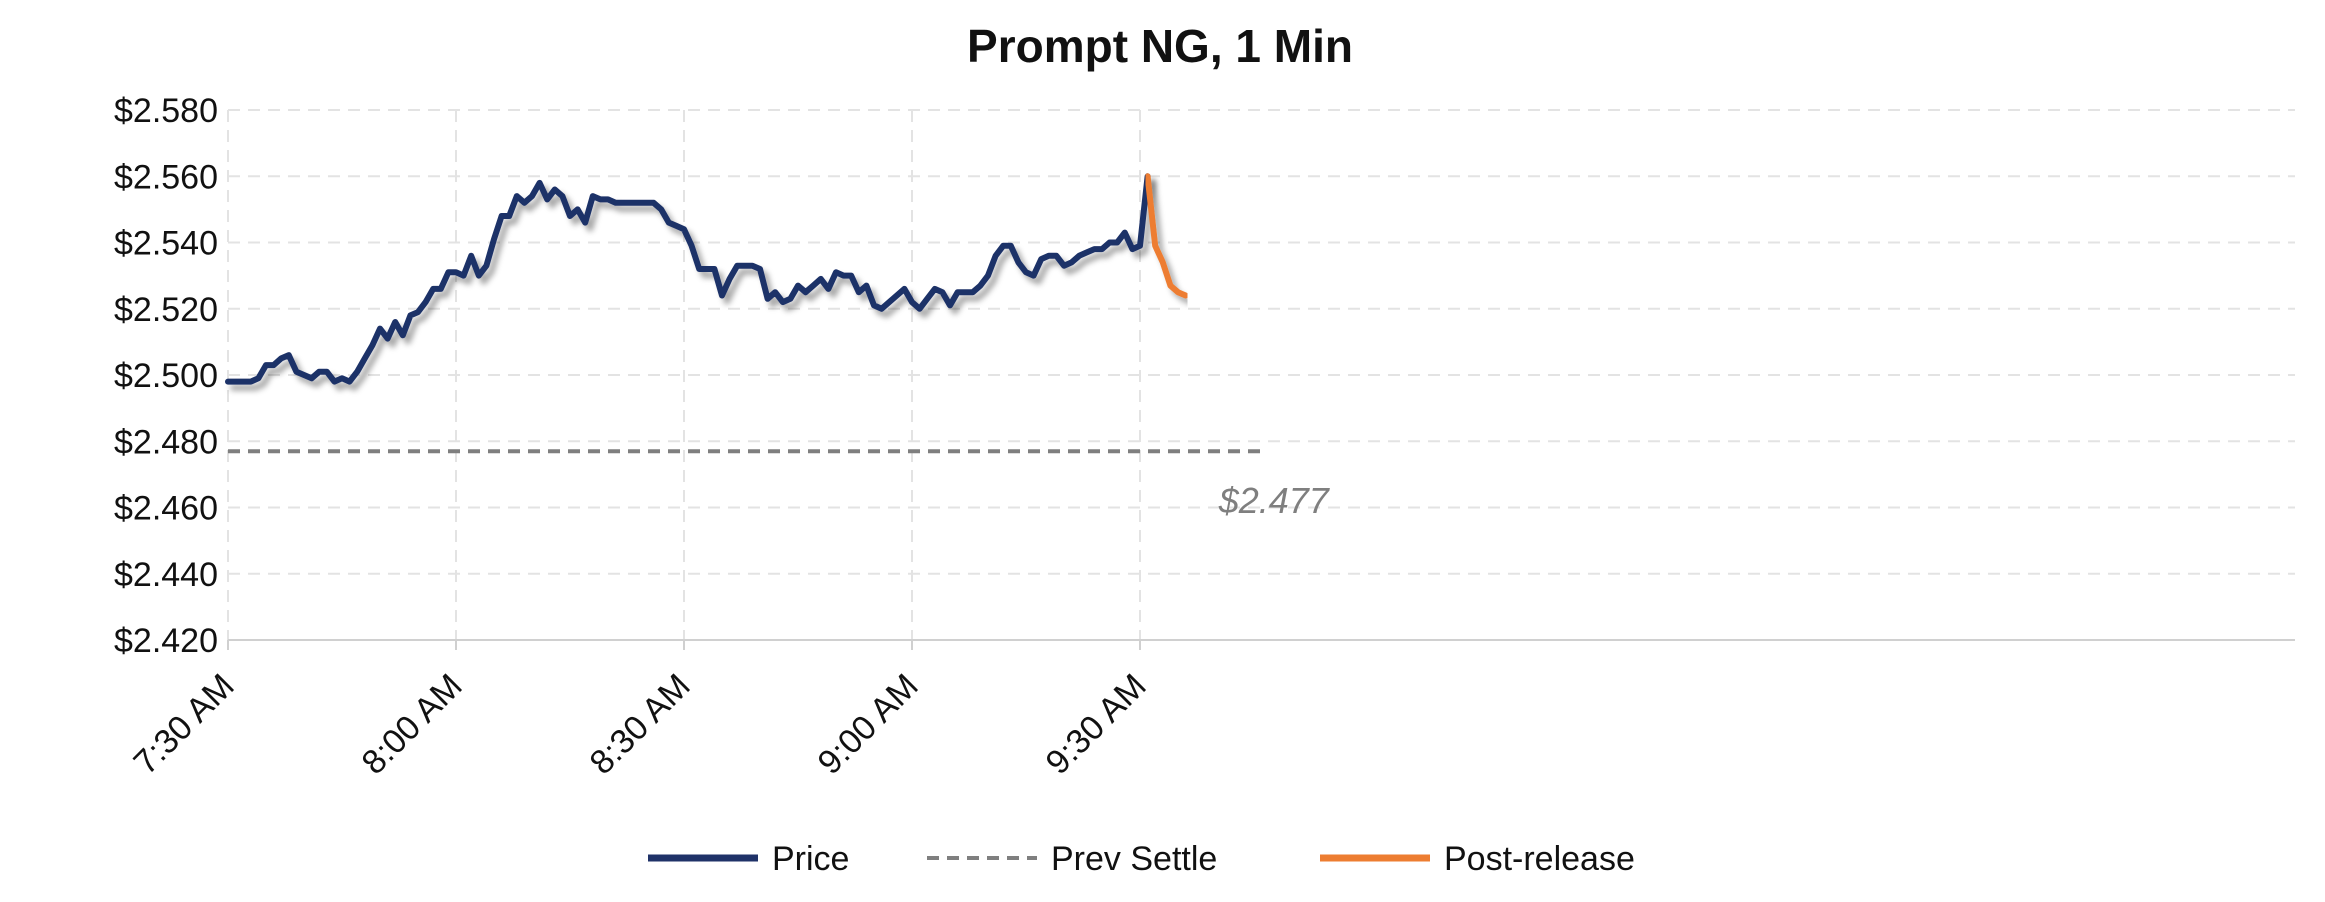 This screenshot has width=2325, height=902. Describe the element at coordinates (1096, 724) in the screenshot. I see `x-tick-label: 9:30 AM` at that location.